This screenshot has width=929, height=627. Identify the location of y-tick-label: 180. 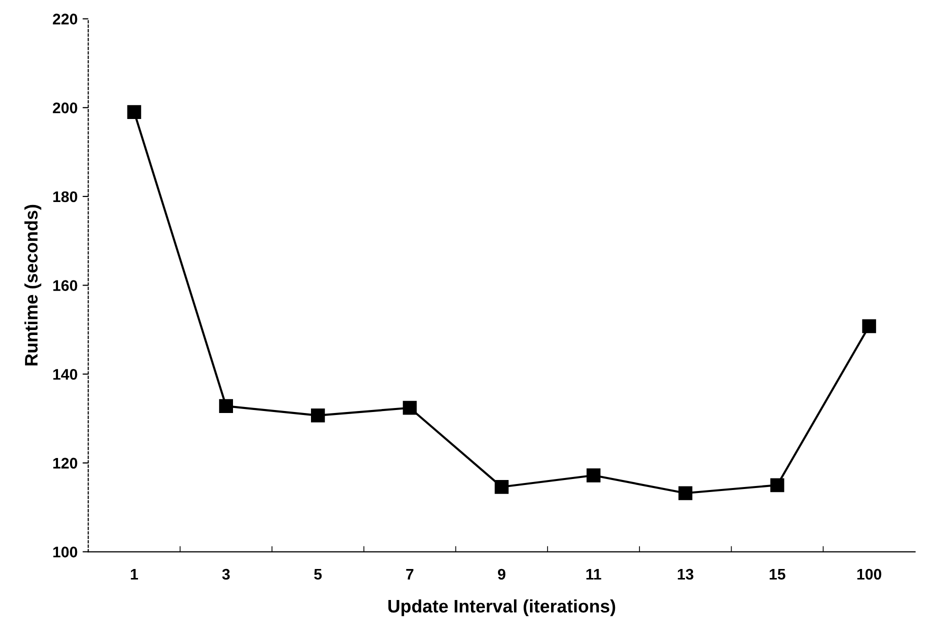
(65, 196).